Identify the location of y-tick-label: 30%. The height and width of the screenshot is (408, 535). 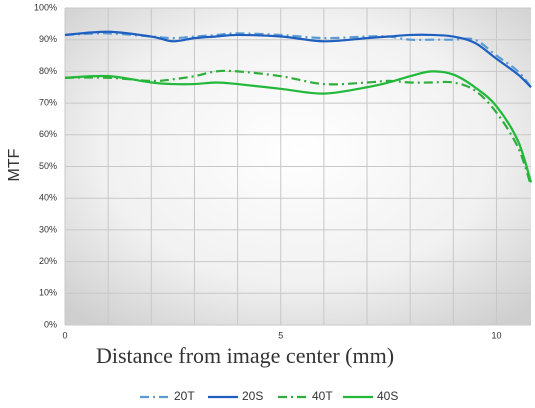
(48, 229).